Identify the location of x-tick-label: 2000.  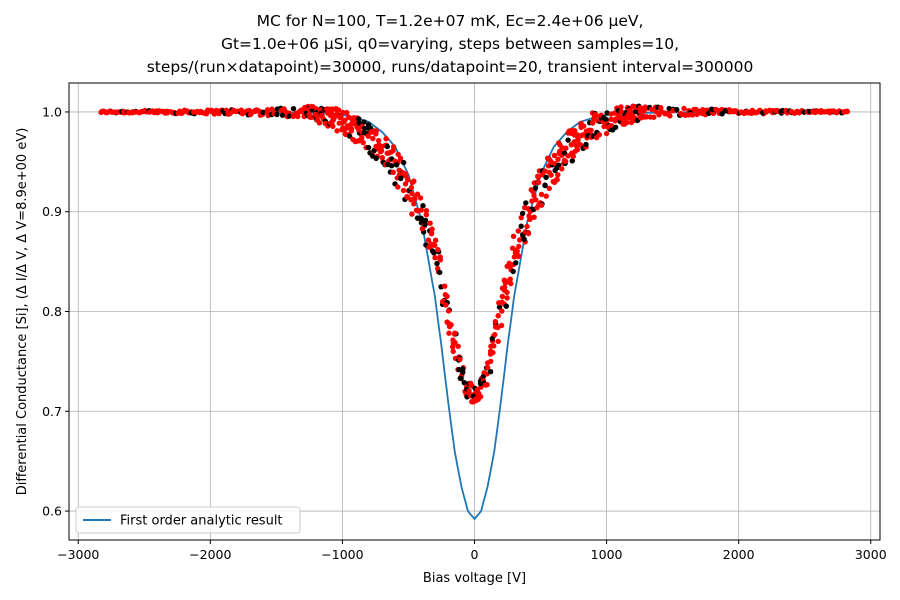
(739, 554).